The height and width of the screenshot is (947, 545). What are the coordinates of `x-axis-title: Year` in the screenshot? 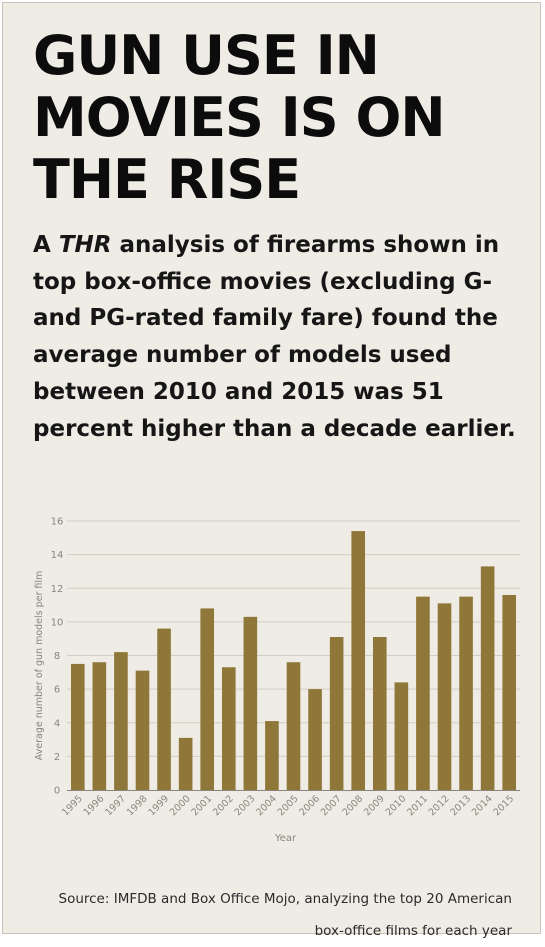 It's located at (285, 838).